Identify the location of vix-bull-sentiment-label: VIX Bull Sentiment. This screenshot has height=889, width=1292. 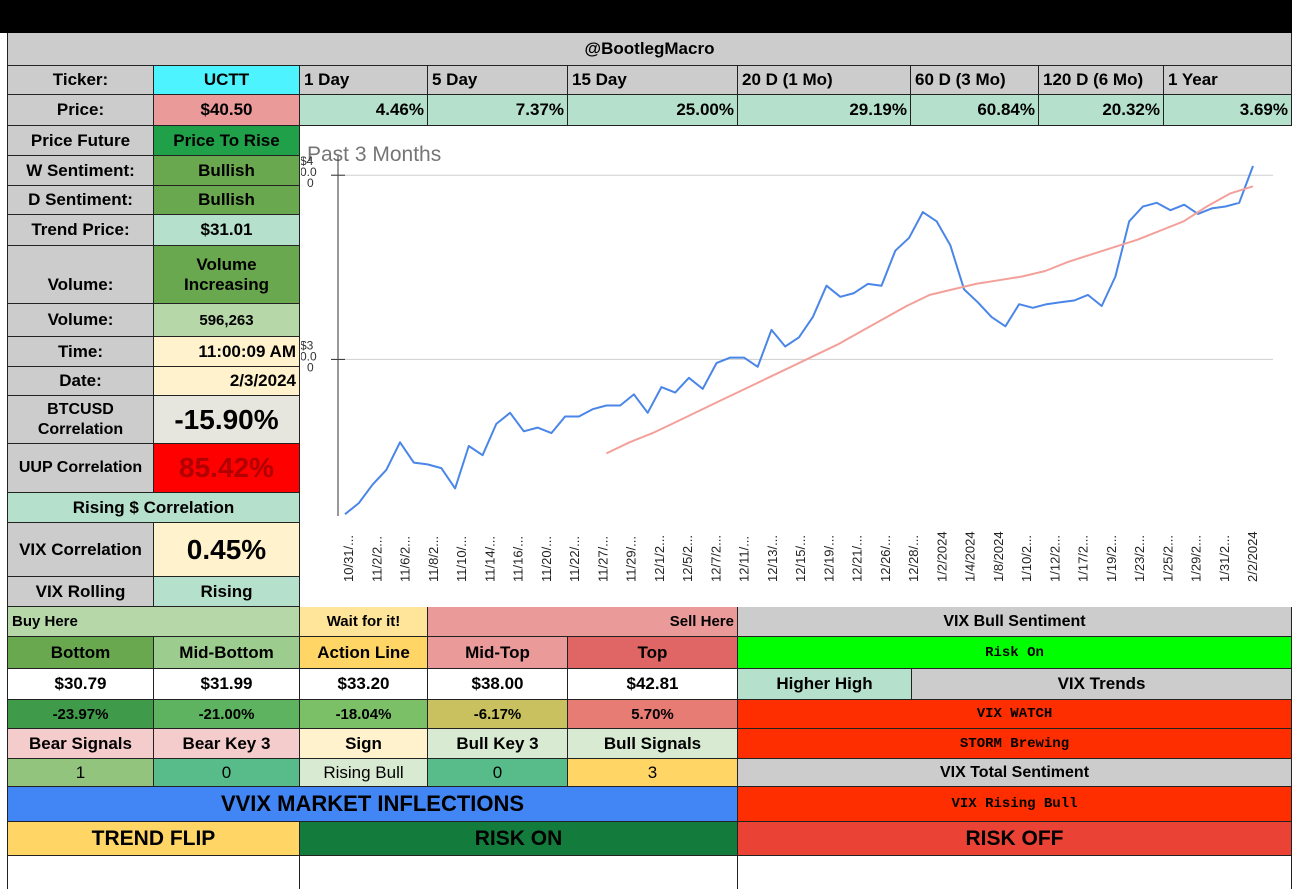
(1015, 622).